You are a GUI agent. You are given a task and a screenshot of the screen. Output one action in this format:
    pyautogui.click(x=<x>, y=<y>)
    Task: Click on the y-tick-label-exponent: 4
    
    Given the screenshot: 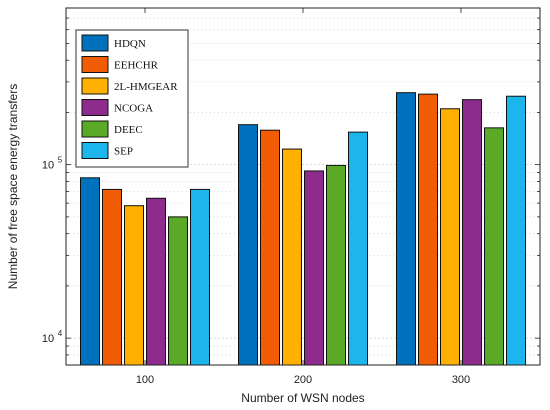 What is the action you would take?
    pyautogui.click(x=60, y=333)
    